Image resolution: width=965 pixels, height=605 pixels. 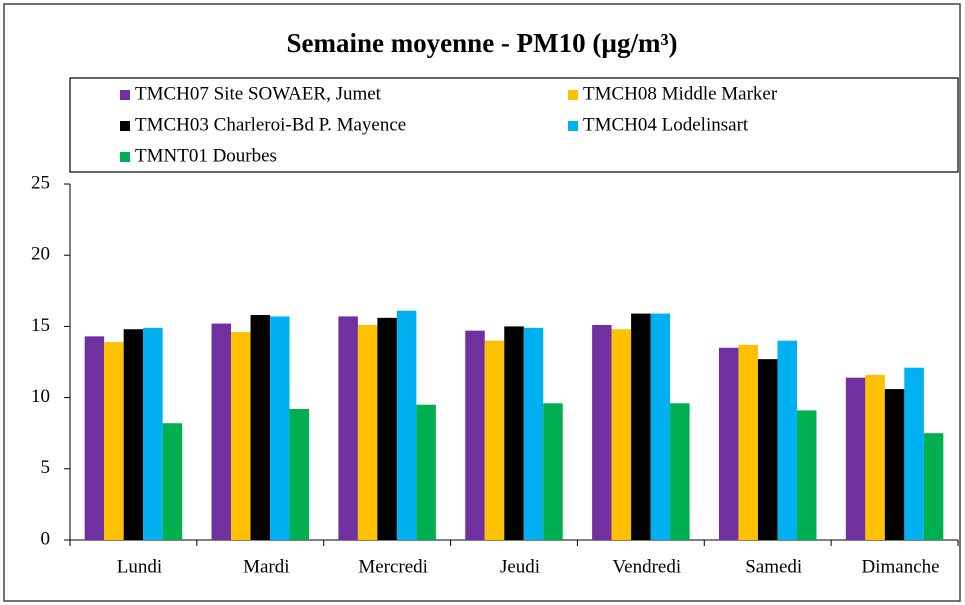 What do you see at coordinates (270, 124) in the screenshot?
I see `legend-label: TMCH03 Charleroi-Bd P. Mayence` at bounding box center [270, 124].